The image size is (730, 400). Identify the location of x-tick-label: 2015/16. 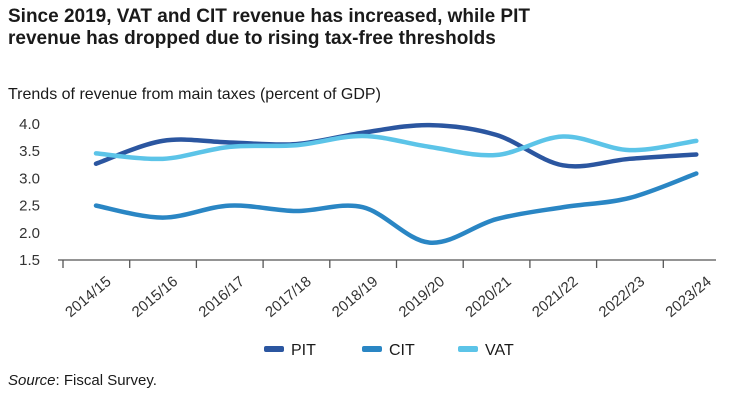
(155, 297).